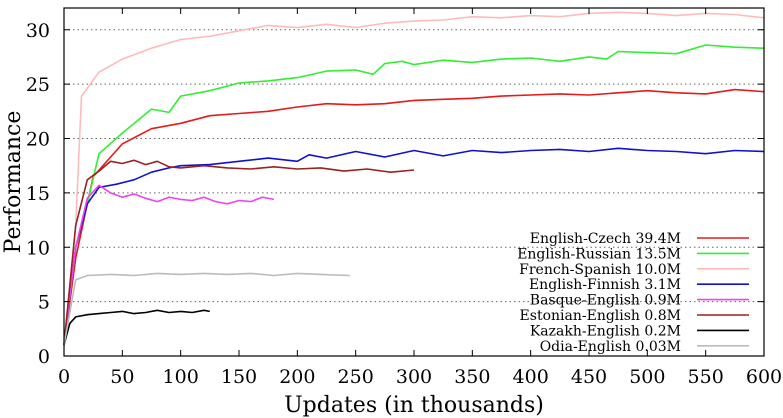 This screenshot has width=783, height=418. What do you see at coordinates (38, 85) in the screenshot?
I see `y-tick-label: 25` at bounding box center [38, 85].